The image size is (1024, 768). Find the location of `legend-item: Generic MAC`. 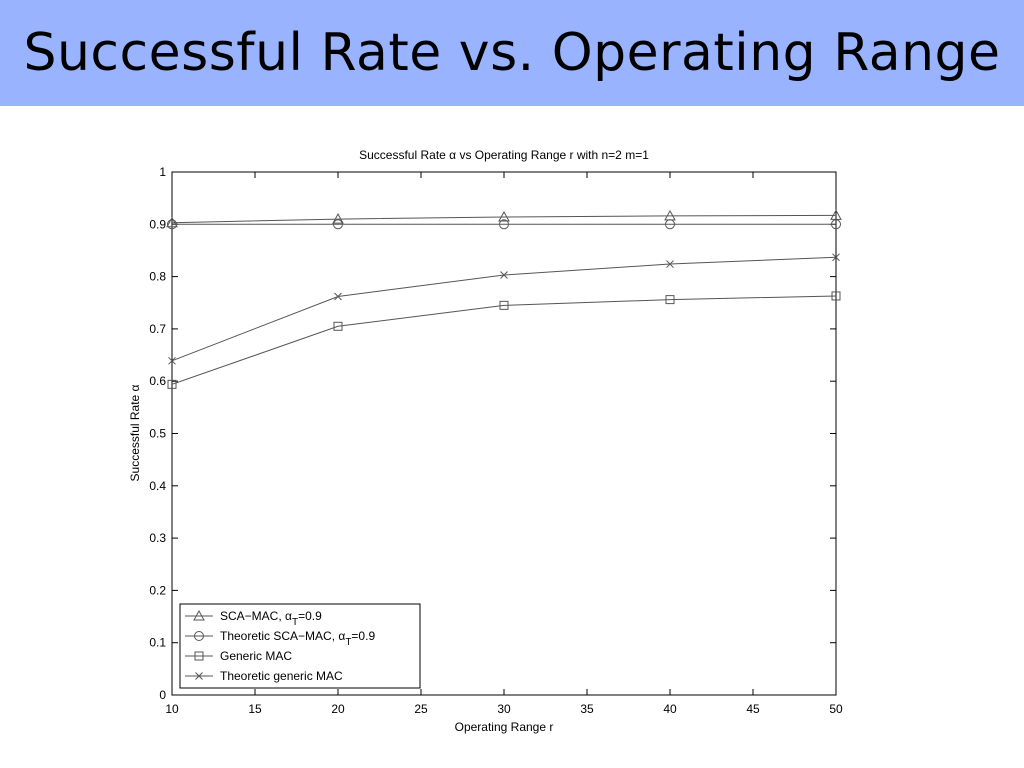

legend-item: Generic MAC is located at coordinates (238, 656).